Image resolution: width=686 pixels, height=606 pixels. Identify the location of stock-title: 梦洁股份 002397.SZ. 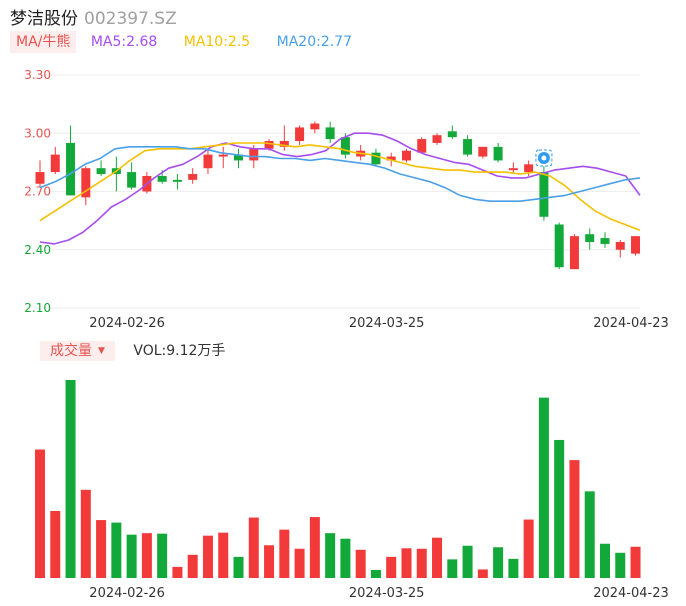
(93, 16).